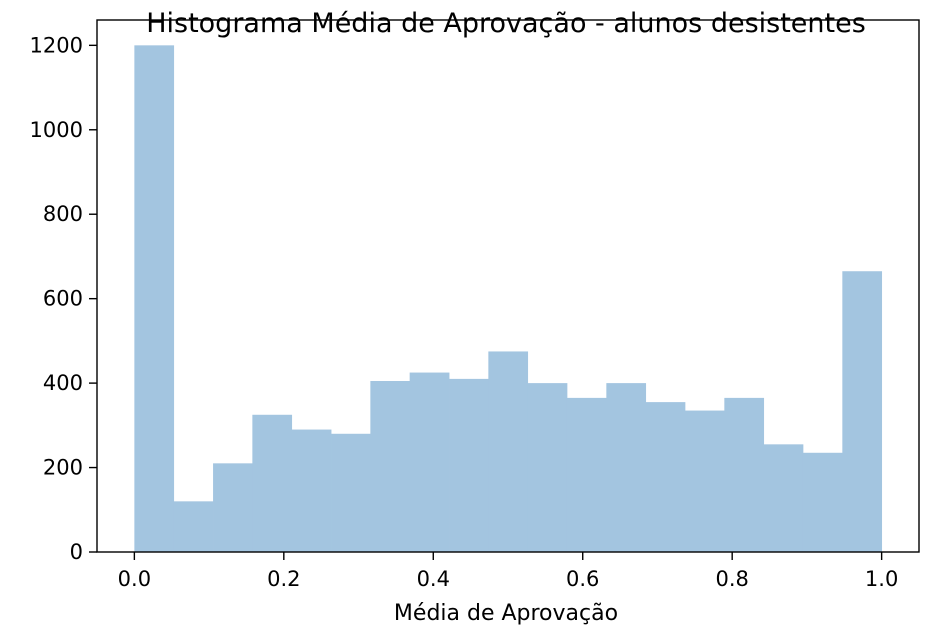  What do you see at coordinates (56, 130) in the screenshot?
I see `y-tick-label: 1000` at bounding box center [56, 130].